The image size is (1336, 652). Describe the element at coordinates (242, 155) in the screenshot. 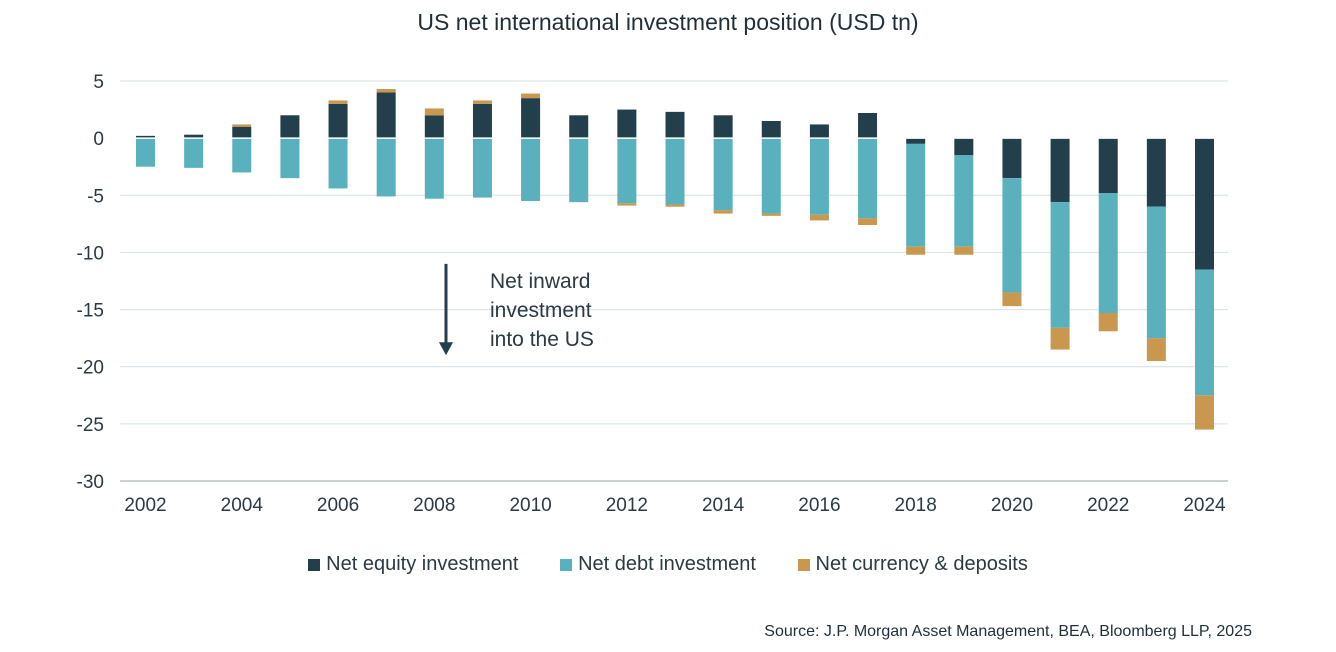

I see `bar-net-debt-investment-2004` at that location.